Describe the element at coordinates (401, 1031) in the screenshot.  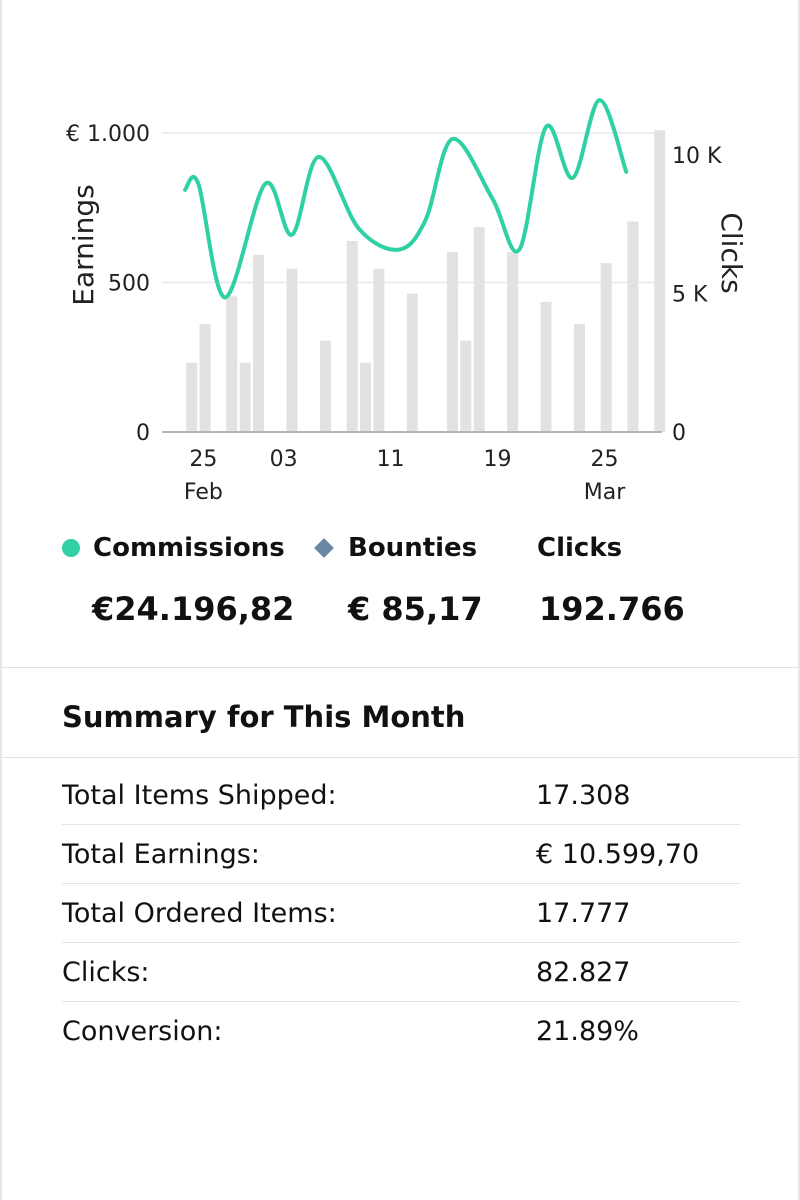
I see `summary-row-conversion: Conversion: 21.89%` at that location.